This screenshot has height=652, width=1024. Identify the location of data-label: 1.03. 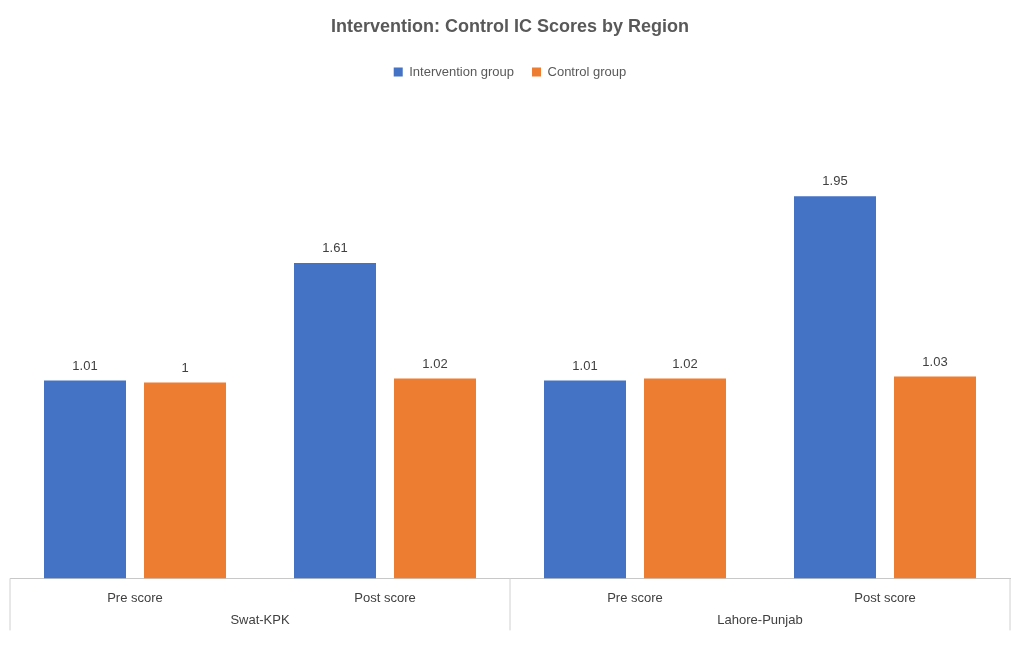
(935, 361).